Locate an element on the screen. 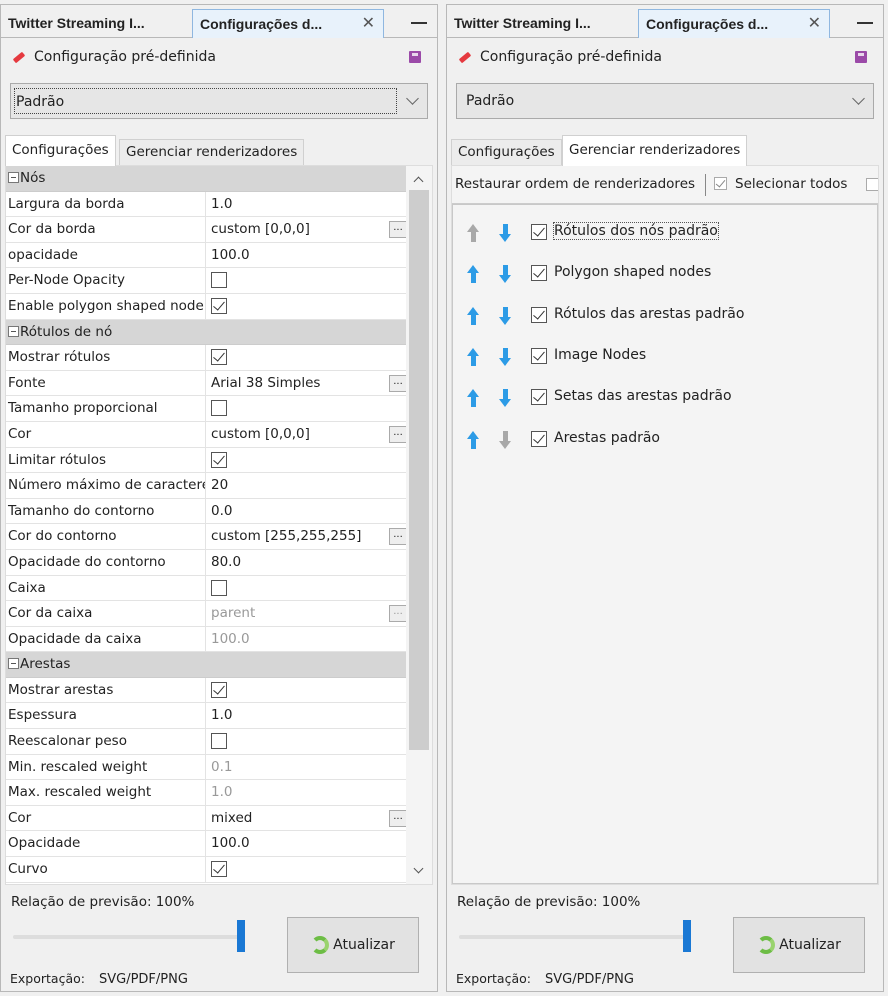 The image size is (888, 996). property-value: 20 is located at coordinates (220, 485).